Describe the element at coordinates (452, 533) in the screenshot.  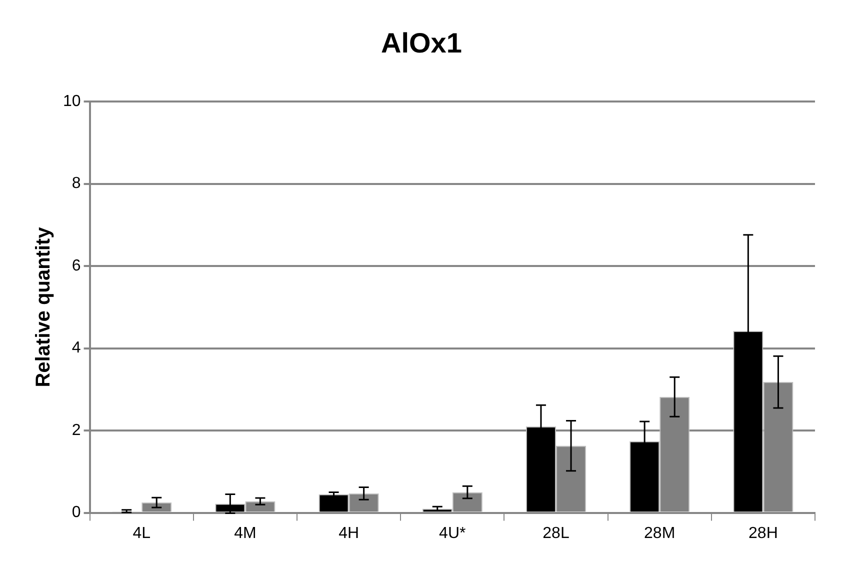
I see `x-tick-label: 4U*` at that location.